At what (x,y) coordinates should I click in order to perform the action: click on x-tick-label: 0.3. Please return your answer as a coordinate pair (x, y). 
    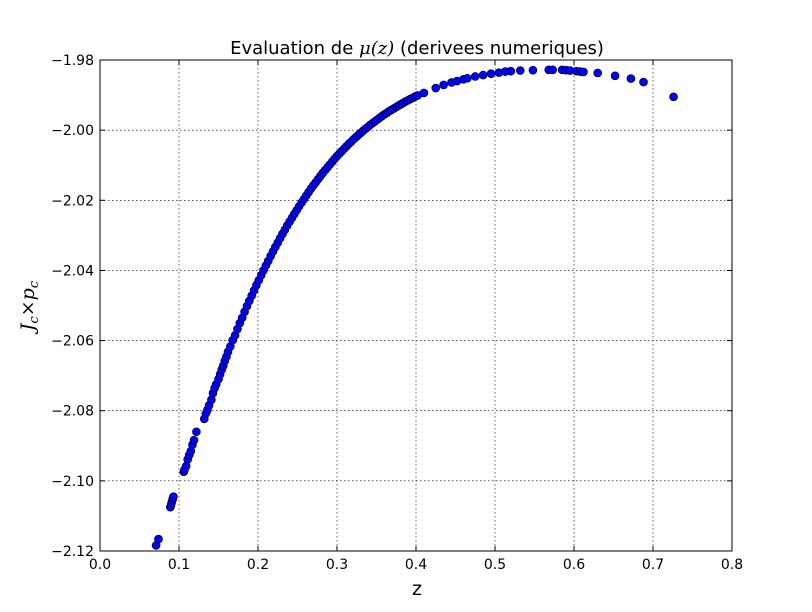
    Looking at the image, I should click on (337, 565).